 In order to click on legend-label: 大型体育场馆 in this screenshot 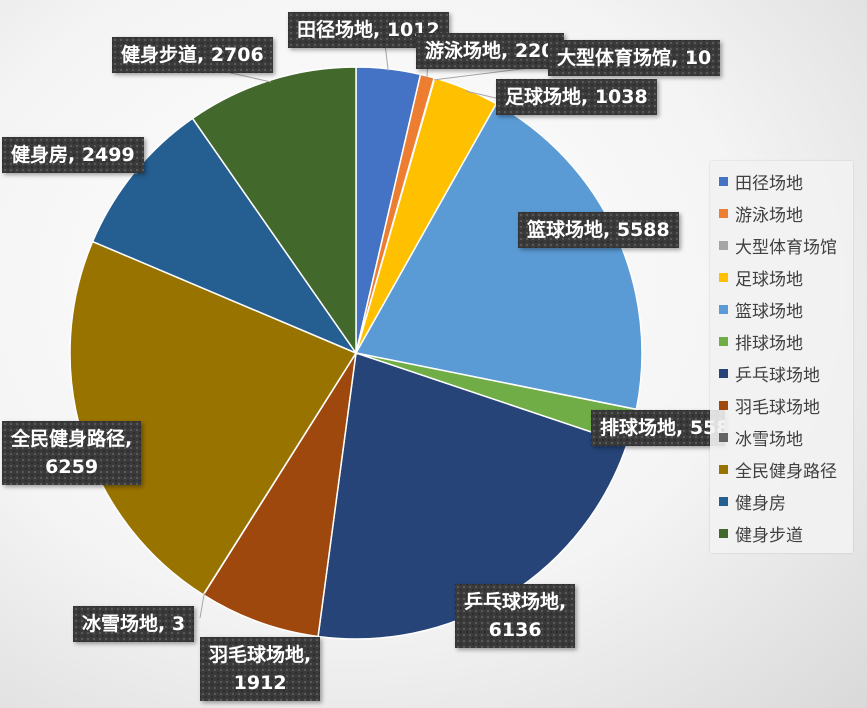, I will do `click(786, 247)`.